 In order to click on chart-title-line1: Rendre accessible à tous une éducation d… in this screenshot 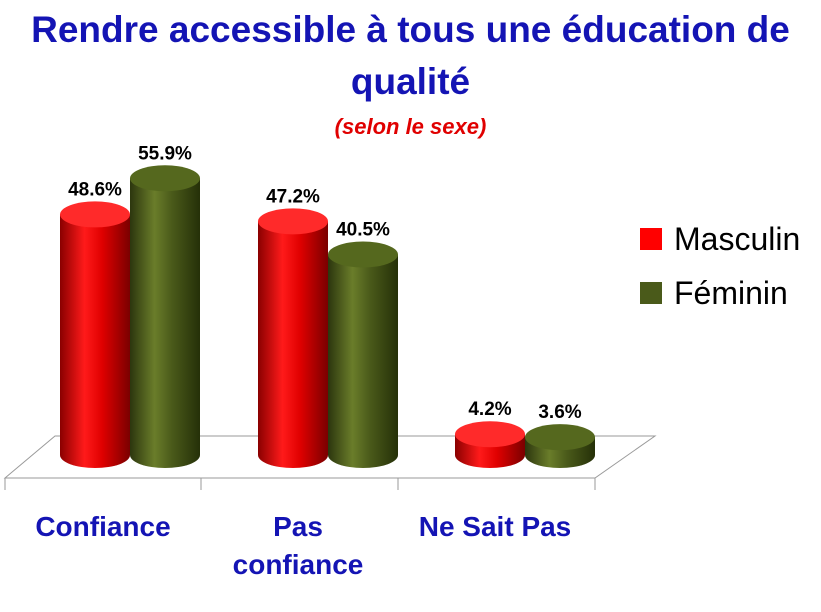, I will do `click(410, 29)`.